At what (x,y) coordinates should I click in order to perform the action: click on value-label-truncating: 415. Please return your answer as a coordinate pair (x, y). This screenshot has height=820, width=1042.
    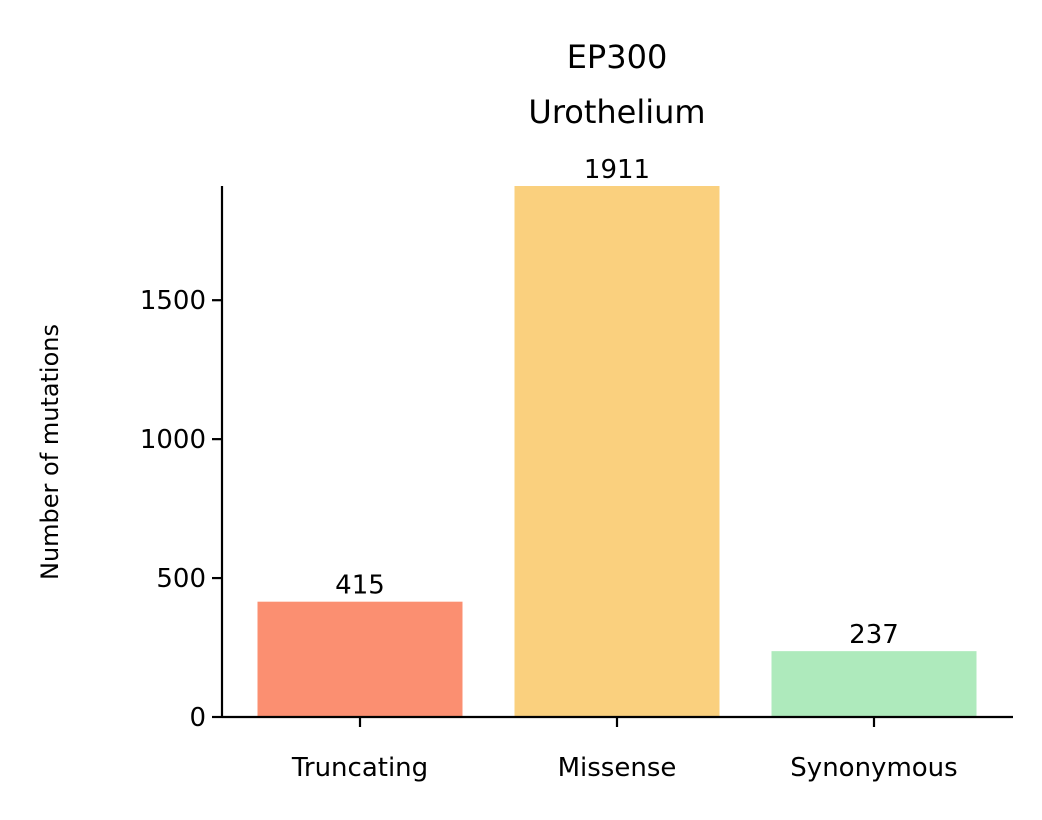
    Looking at the image, I should click on (360, 586).